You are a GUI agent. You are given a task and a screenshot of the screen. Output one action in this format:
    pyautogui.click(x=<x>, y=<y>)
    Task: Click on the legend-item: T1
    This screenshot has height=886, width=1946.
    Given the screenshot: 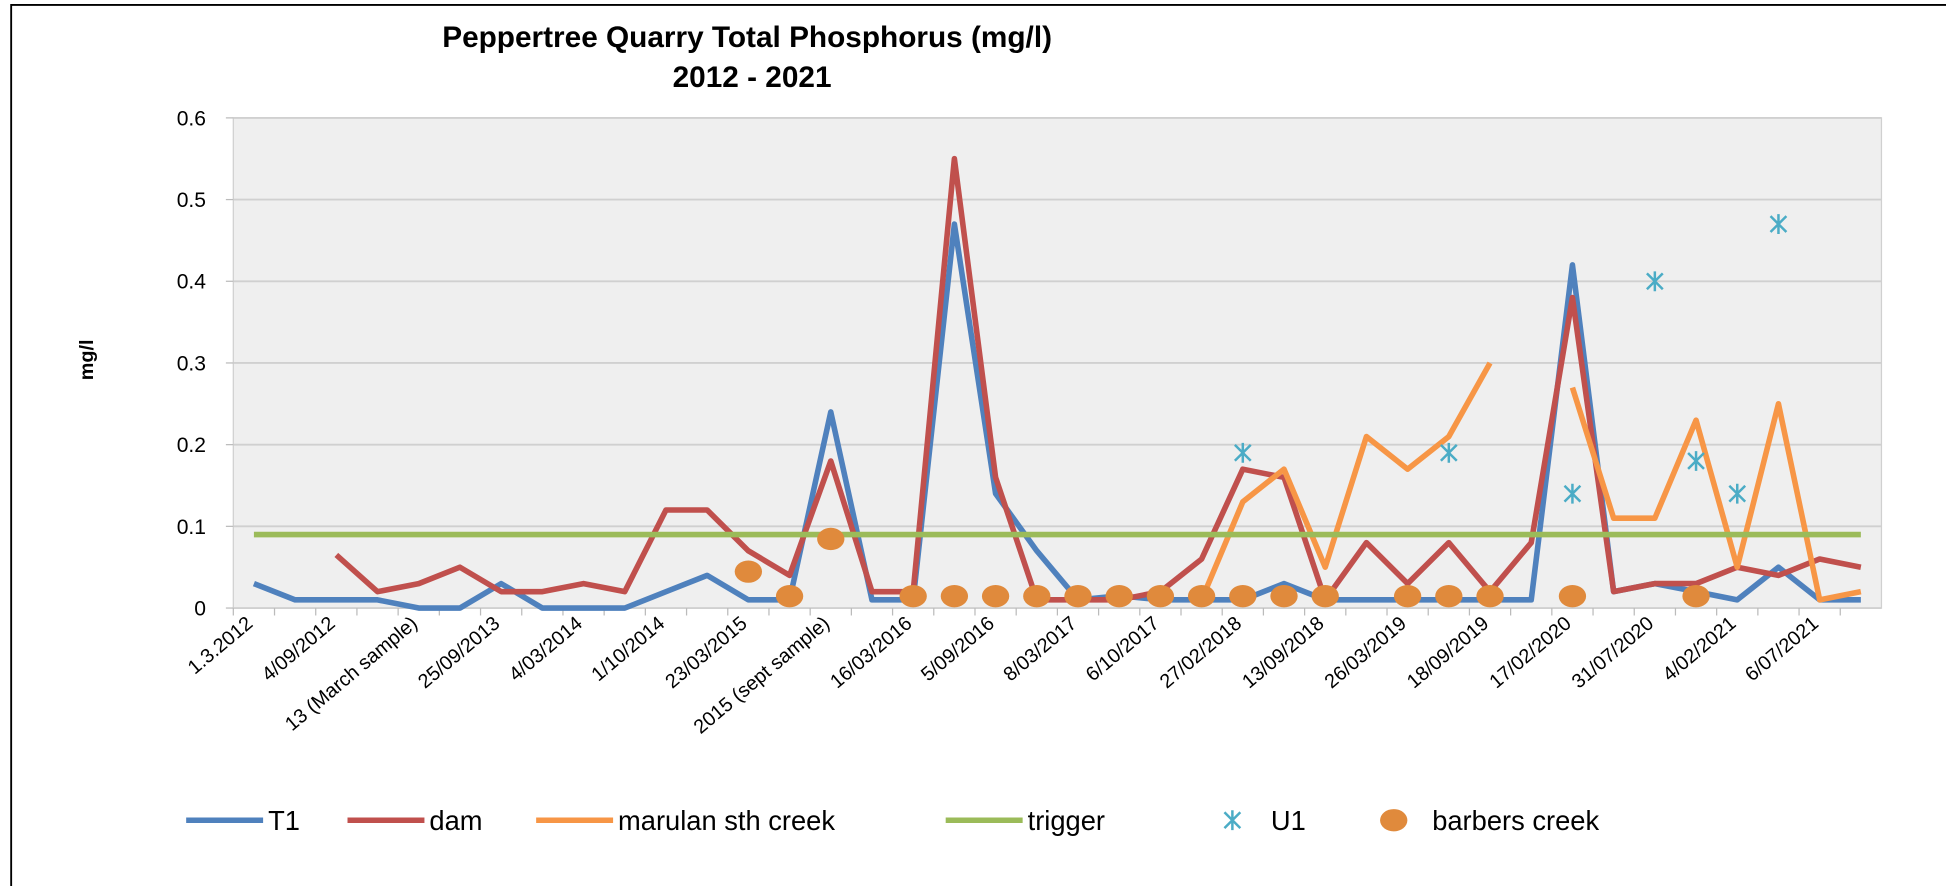 What is the action you would take?
    pyautogui.click(x=243, y=820)
    